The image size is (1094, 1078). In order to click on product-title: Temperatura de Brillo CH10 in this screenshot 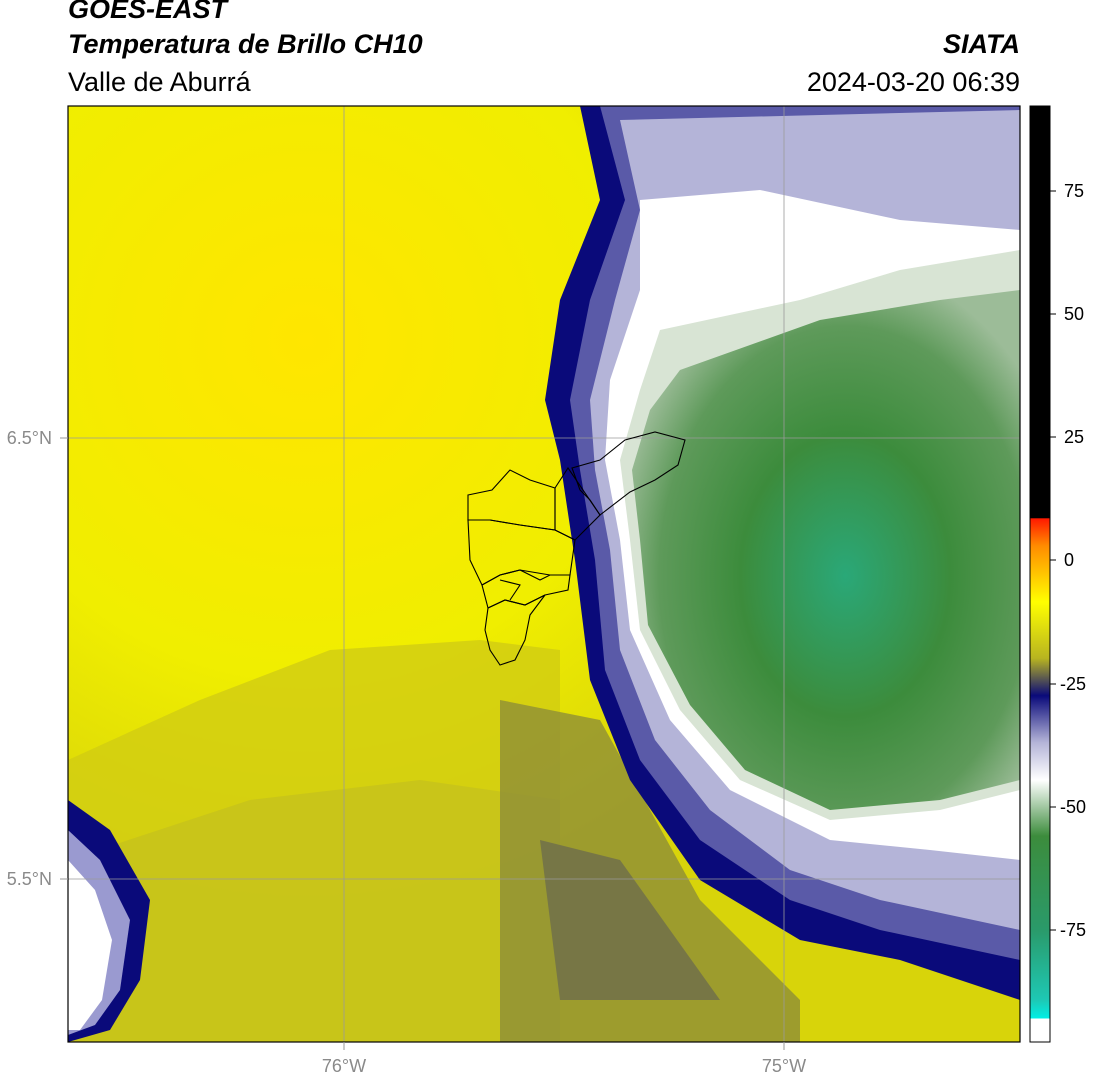, I will do `click(245, 44)`.